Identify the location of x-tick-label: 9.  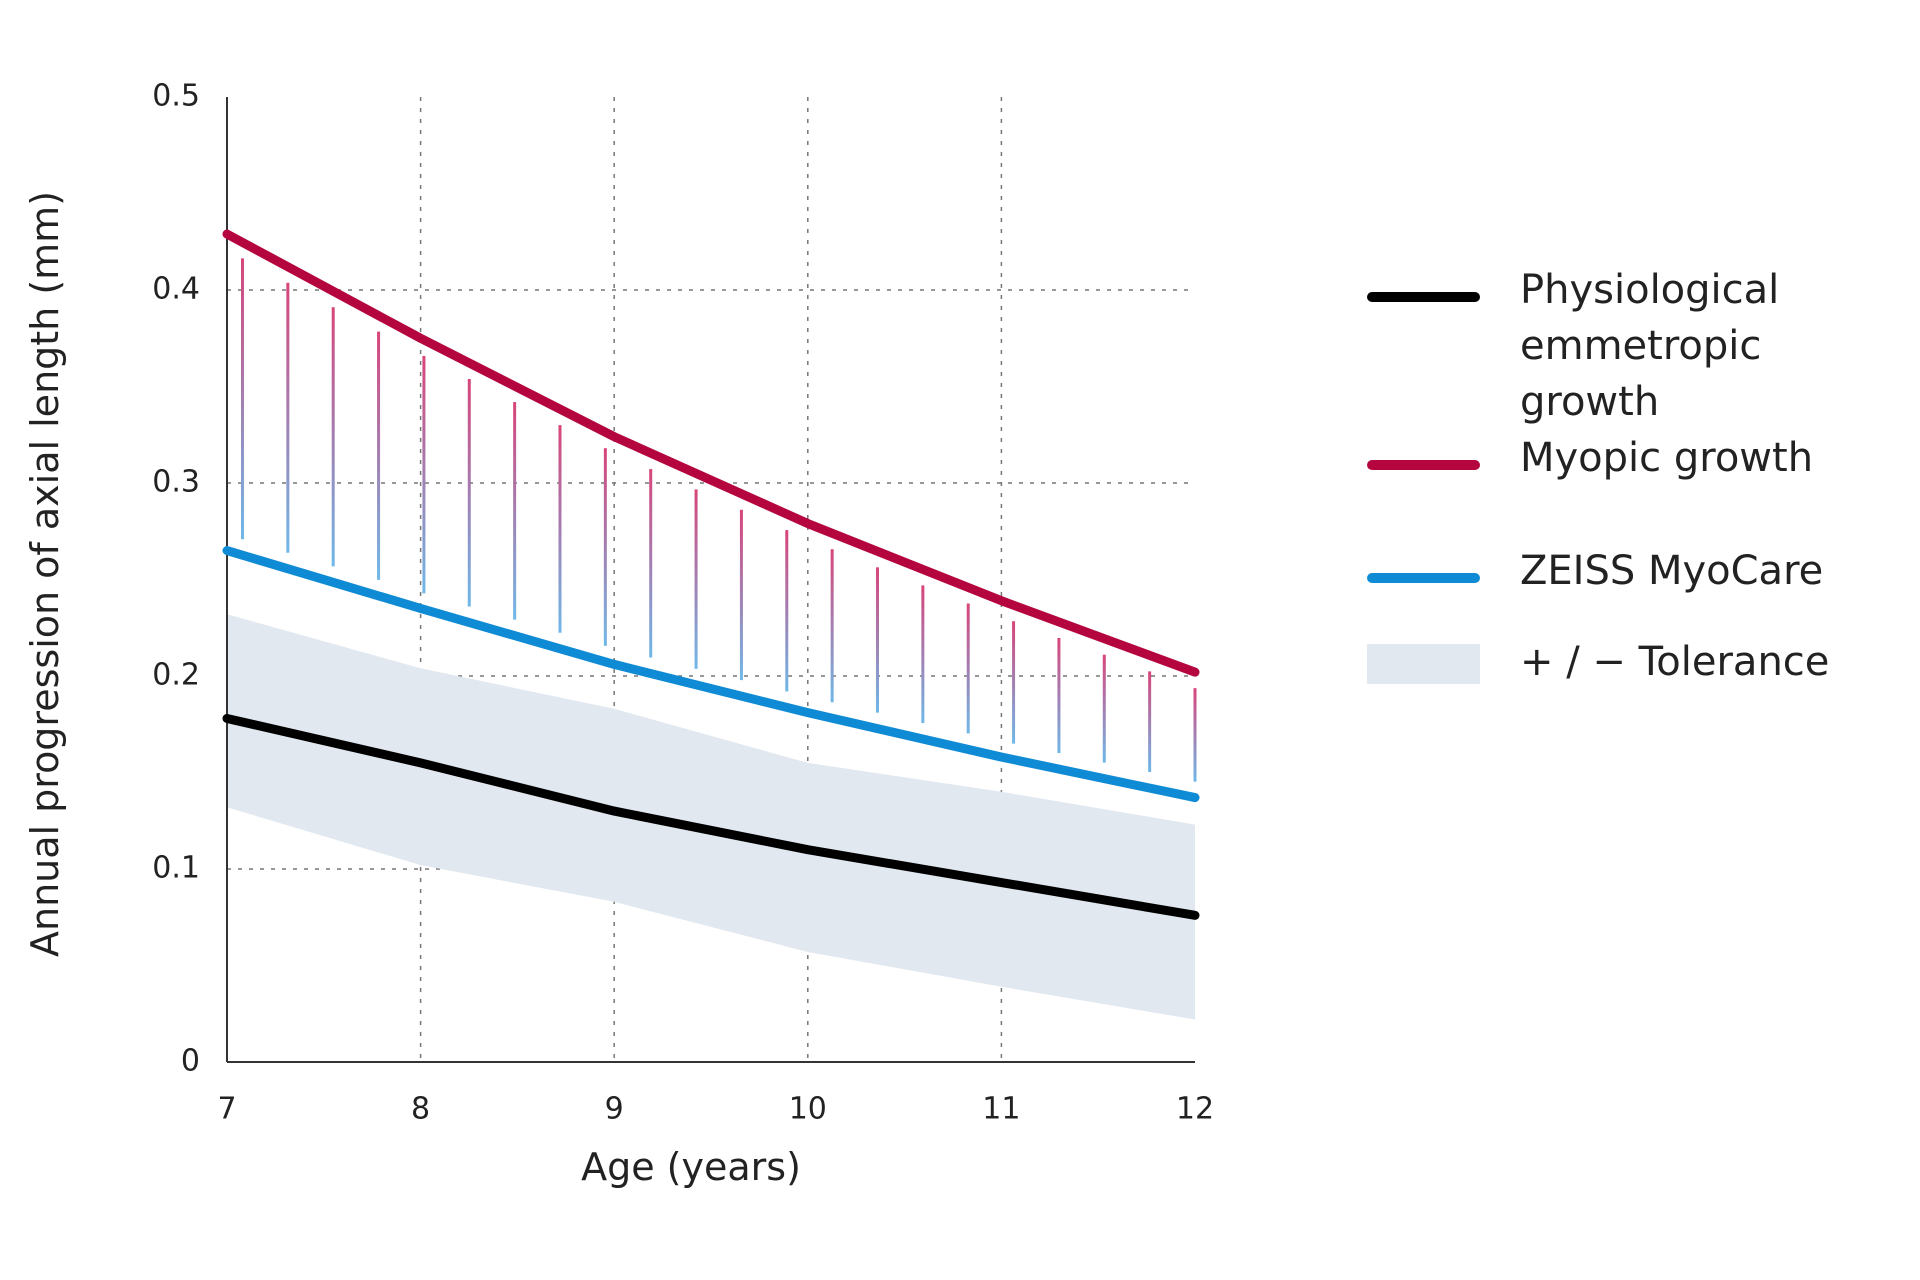
(614, 1109).